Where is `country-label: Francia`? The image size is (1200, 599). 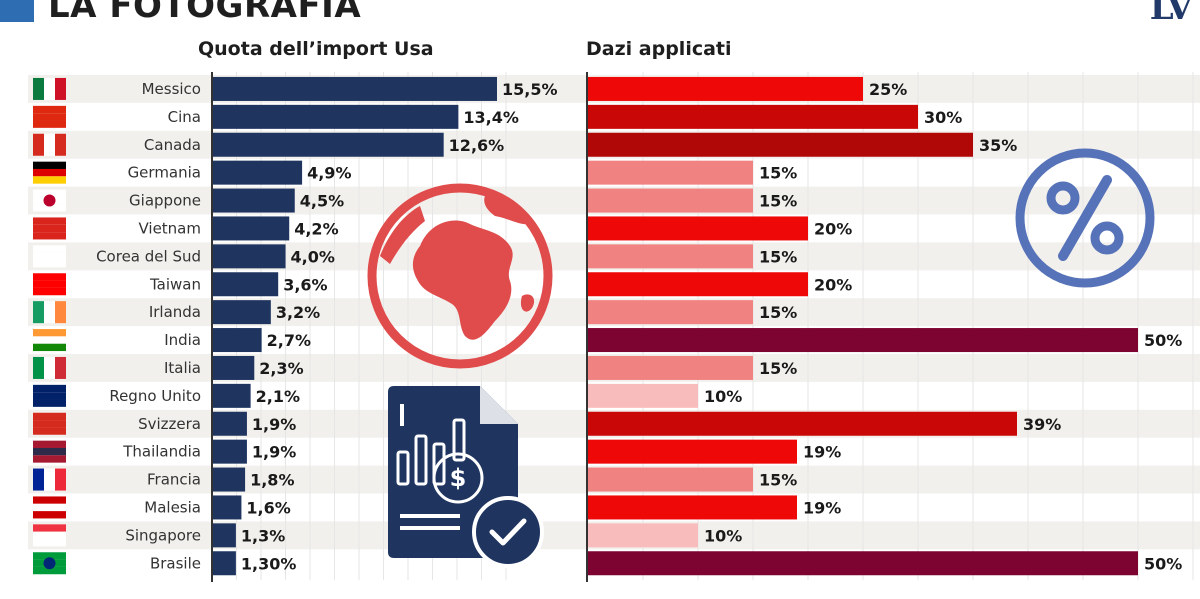
country-label: Francia is located at coordinates (174, 480).